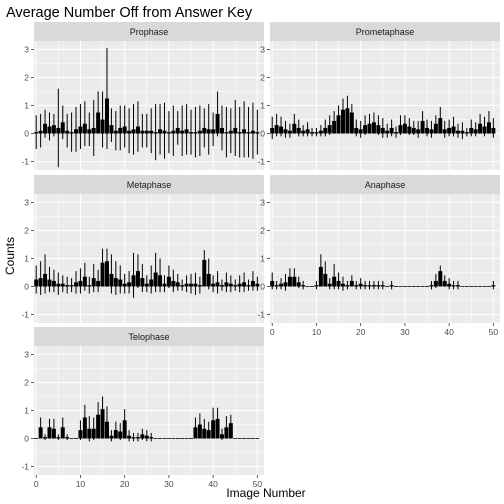  I want to click on facet-strip-label: Telophase, so click(148, 337).